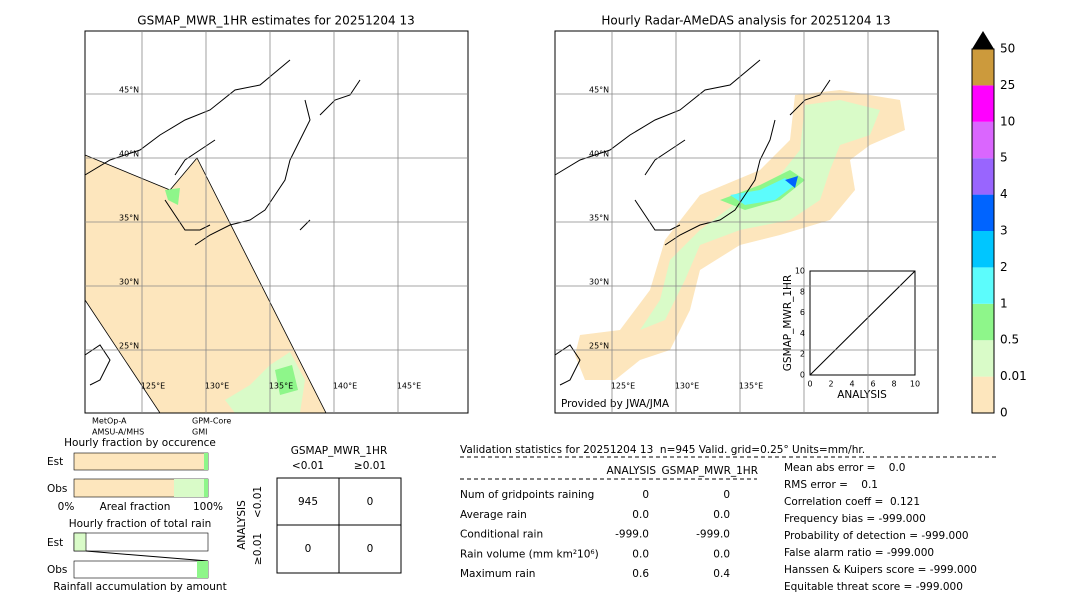  I want to click on score: Probability of detection = -999.000, so click(876, 536).